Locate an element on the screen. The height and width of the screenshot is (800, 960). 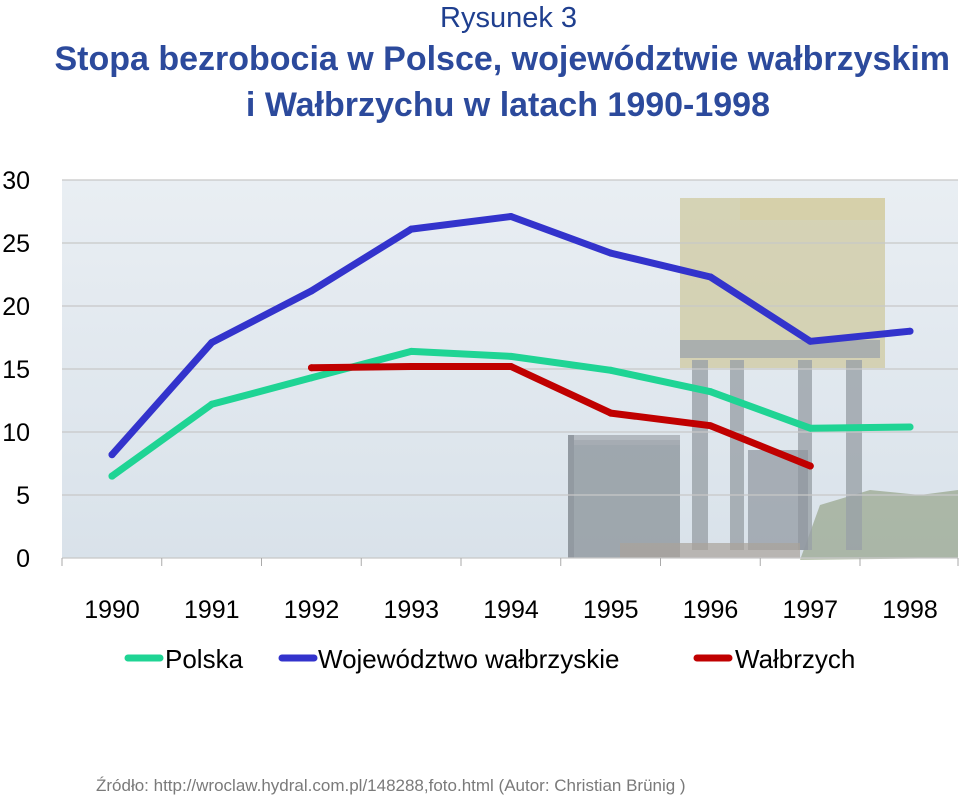
x-tick-label: 1991 is located at coordinates (212, 610).